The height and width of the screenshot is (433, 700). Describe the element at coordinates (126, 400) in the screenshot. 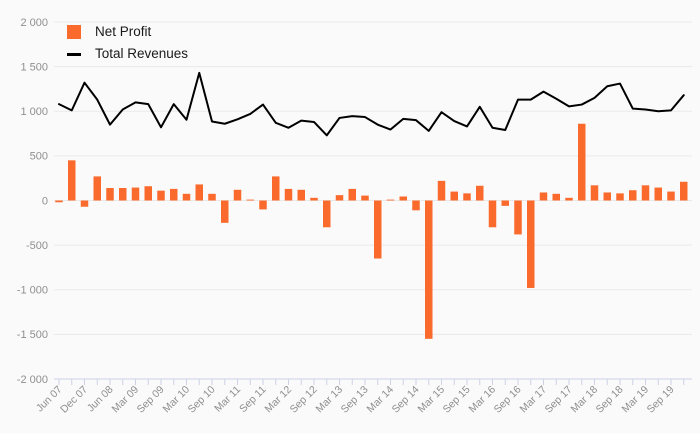

I see `x-axis-tick-label: Mar 09` at that location.